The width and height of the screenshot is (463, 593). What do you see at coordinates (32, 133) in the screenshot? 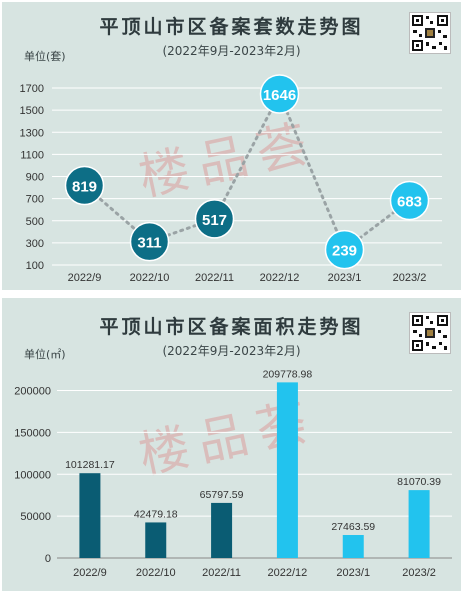
I see `y-tick-label: 1300` at bounding box center [32, 133].